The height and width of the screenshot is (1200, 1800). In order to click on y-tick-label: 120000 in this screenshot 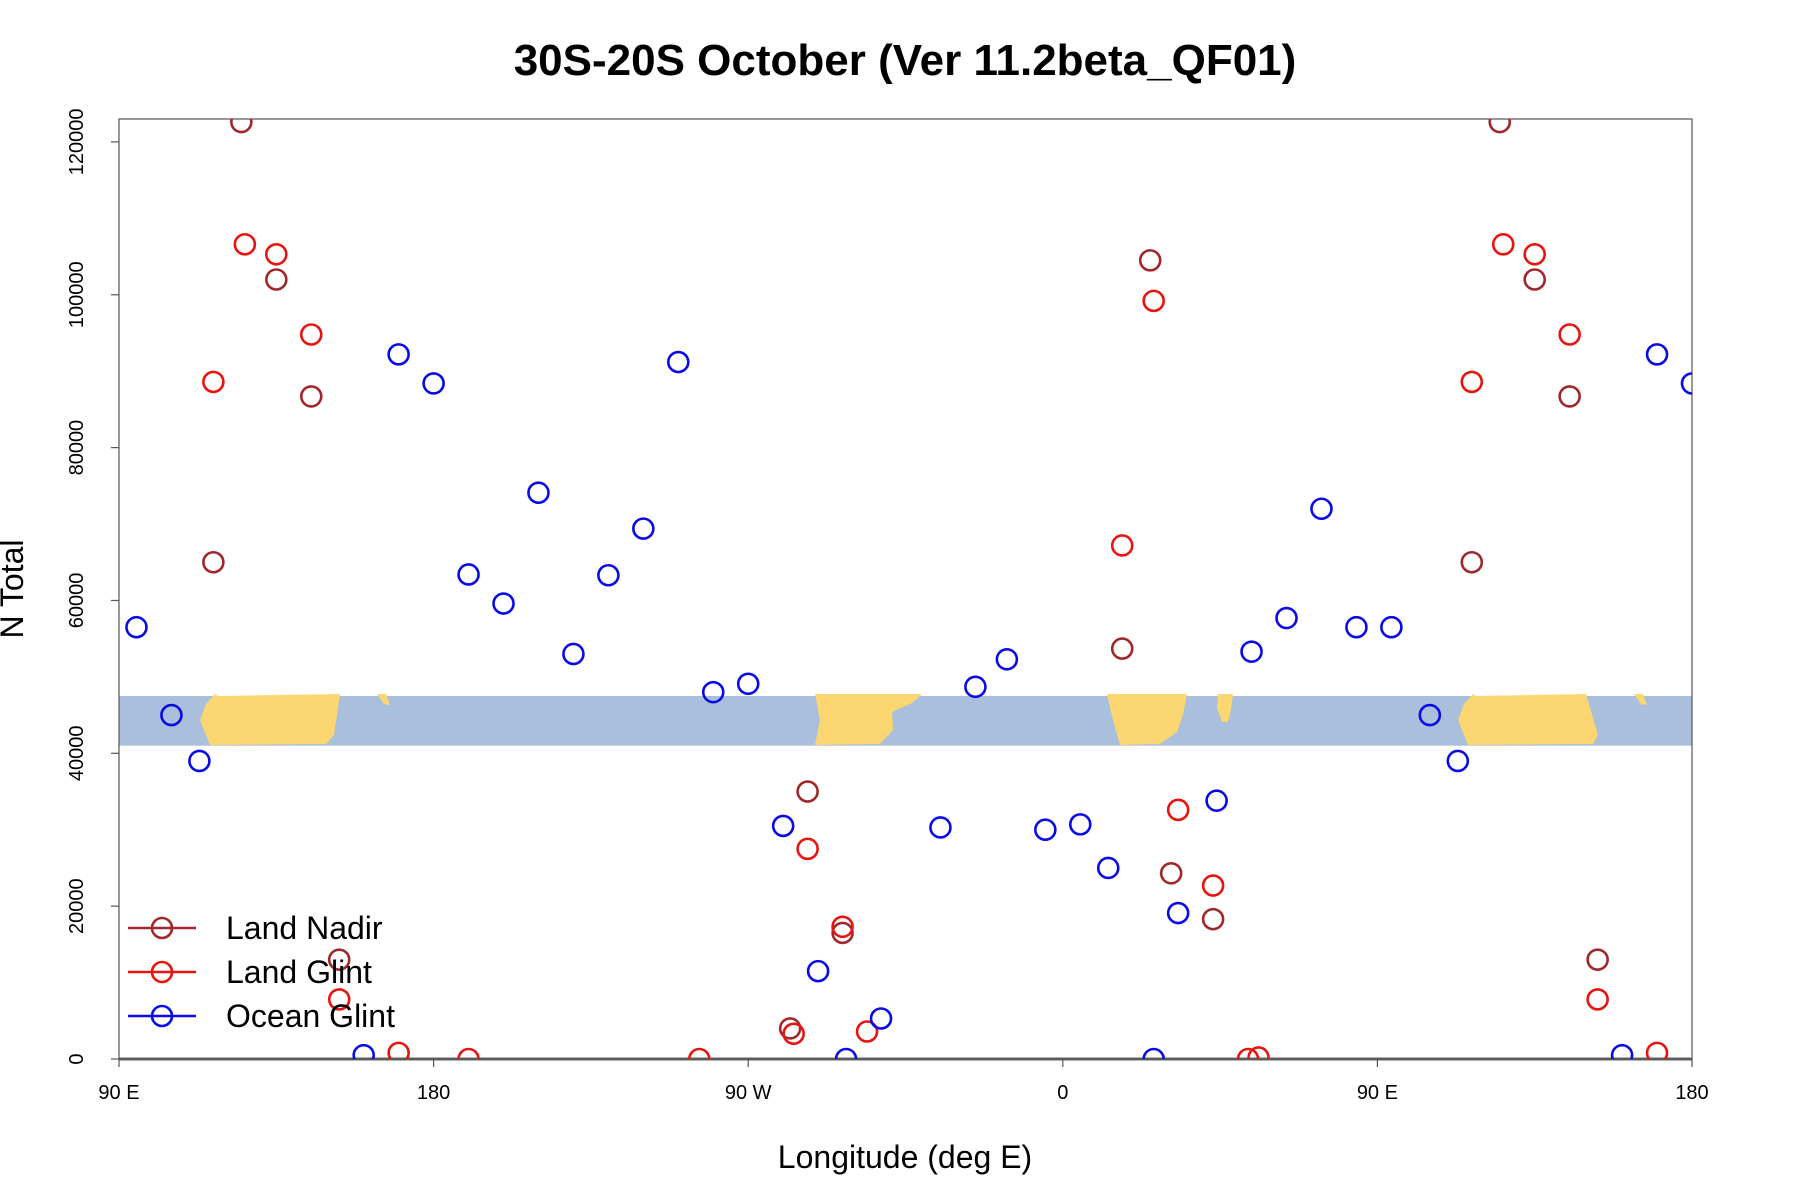, I will do `click(77, 142)`.